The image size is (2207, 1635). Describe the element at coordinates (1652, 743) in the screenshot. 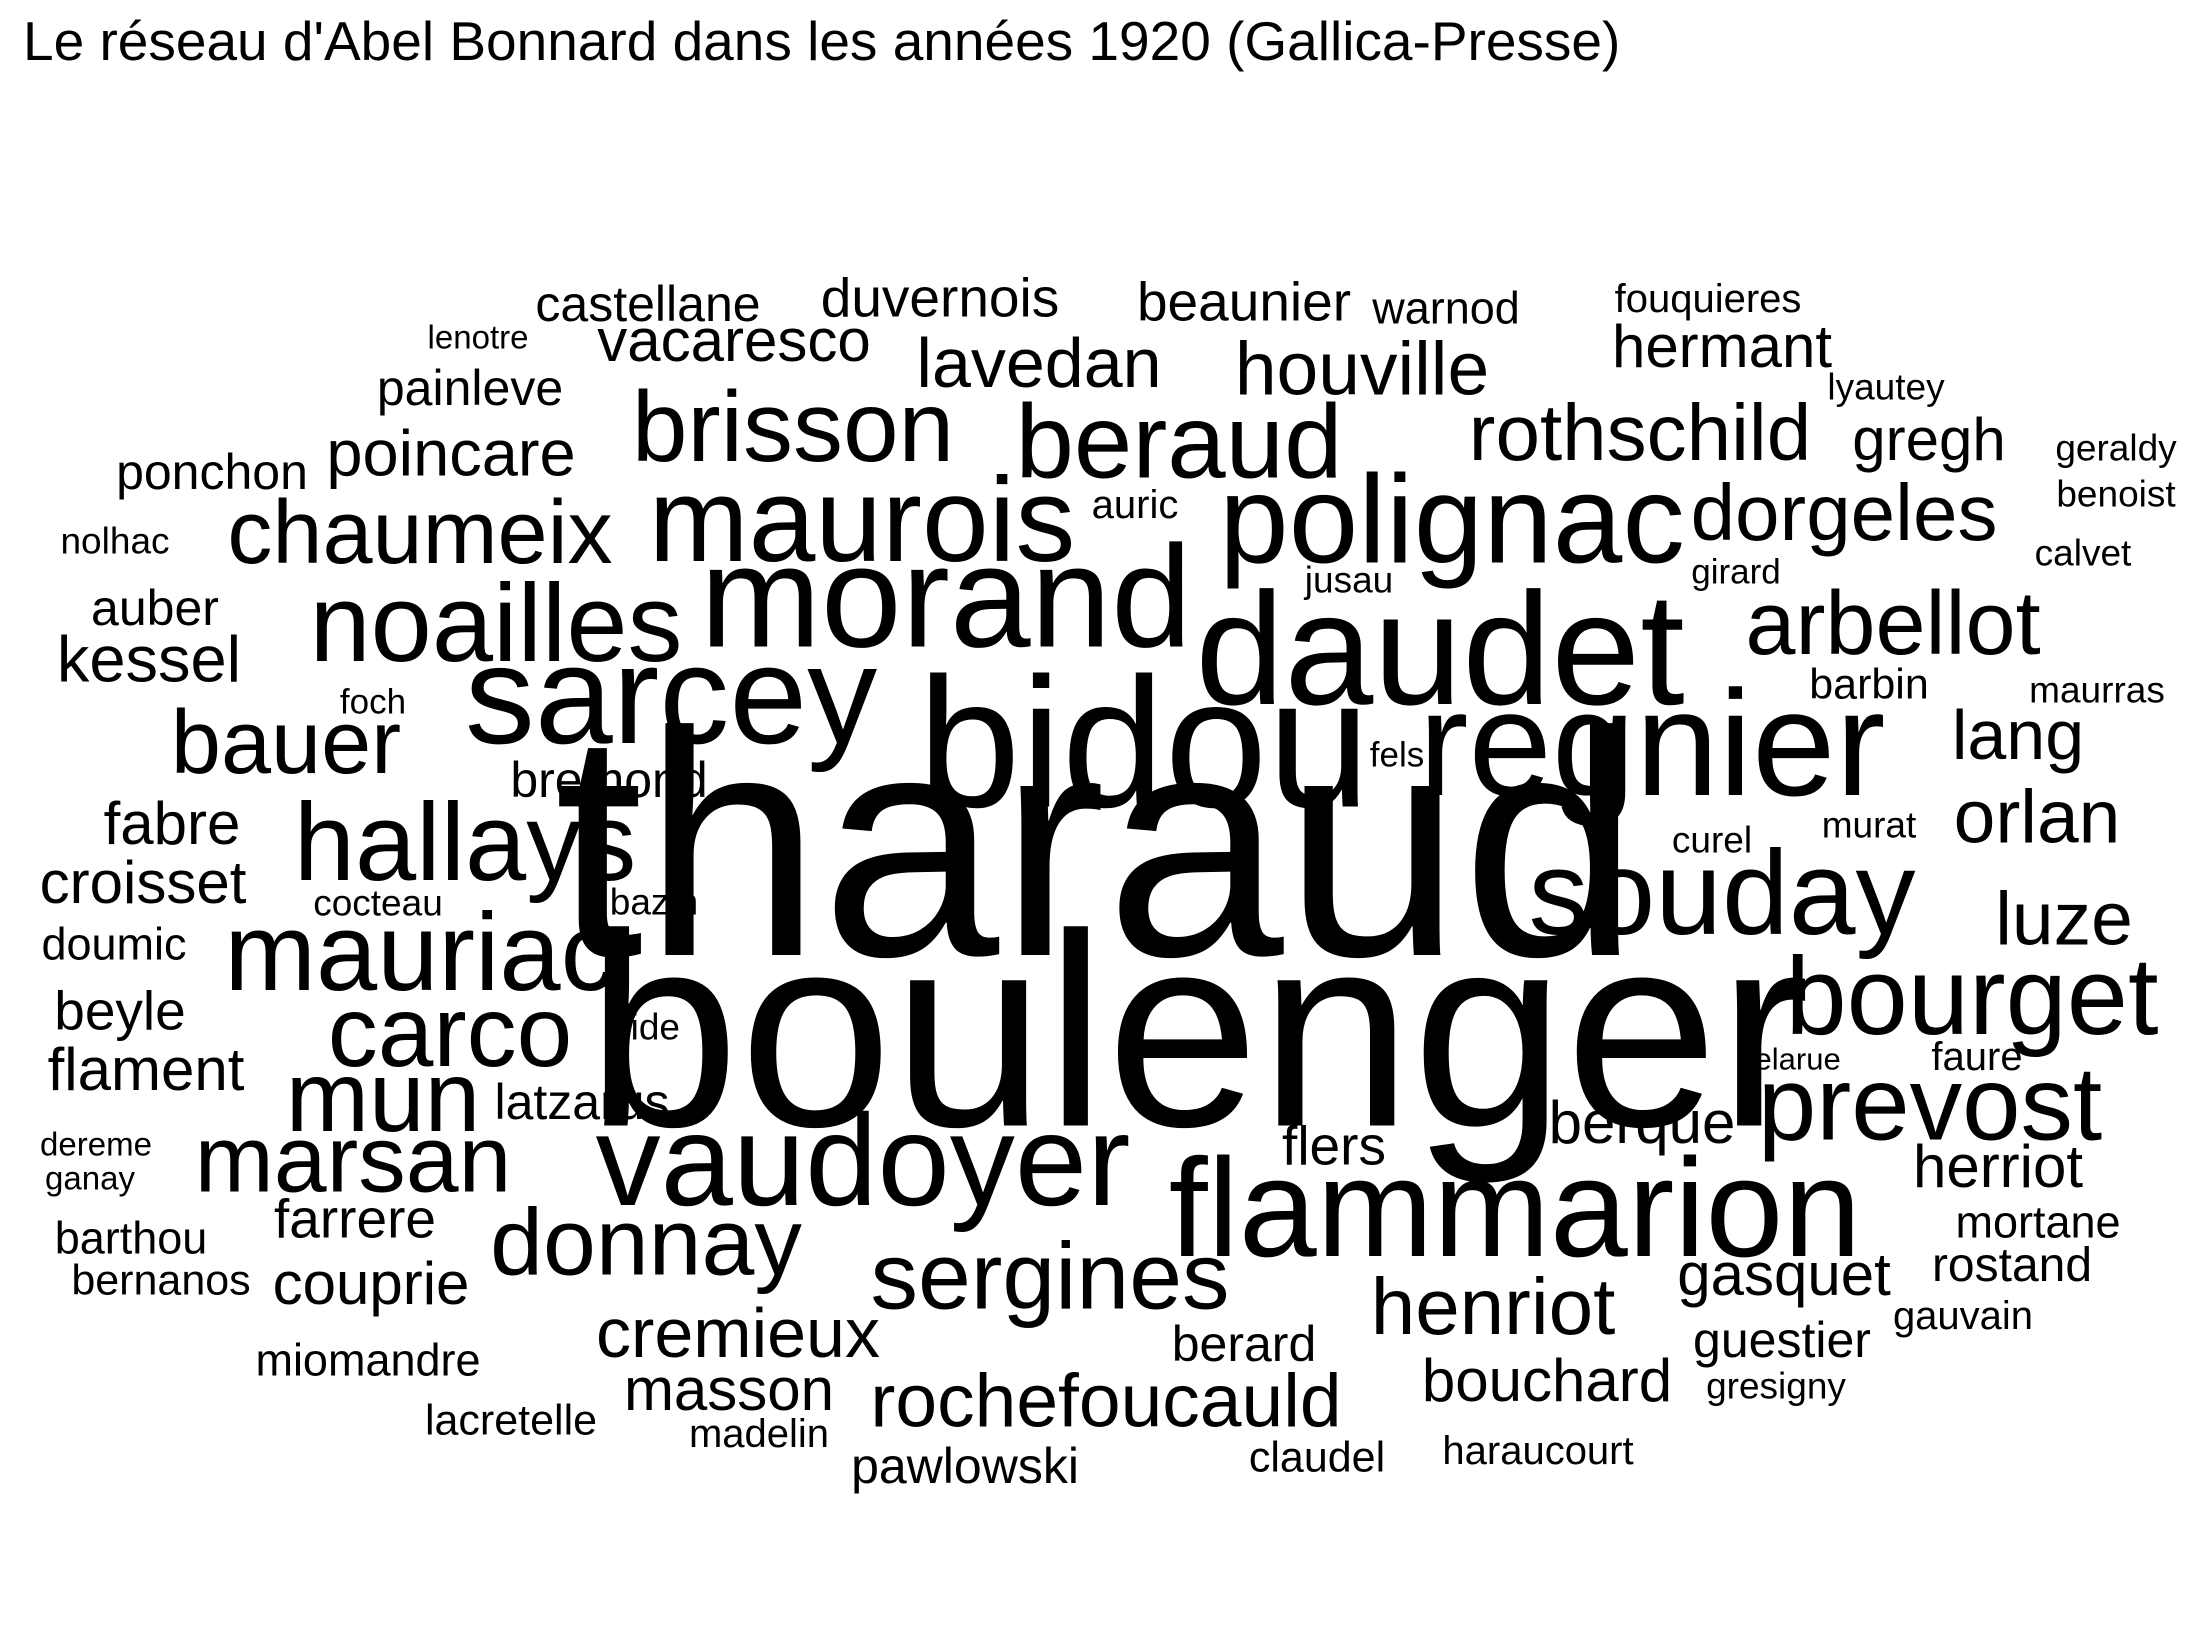

I see `word-regnier: regnier` at that location.